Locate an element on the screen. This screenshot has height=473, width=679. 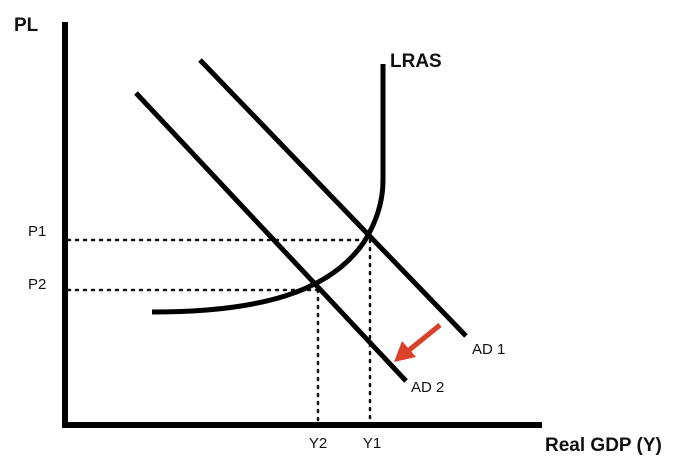
y2-label: Y2 is located at coordinates (318, 443).